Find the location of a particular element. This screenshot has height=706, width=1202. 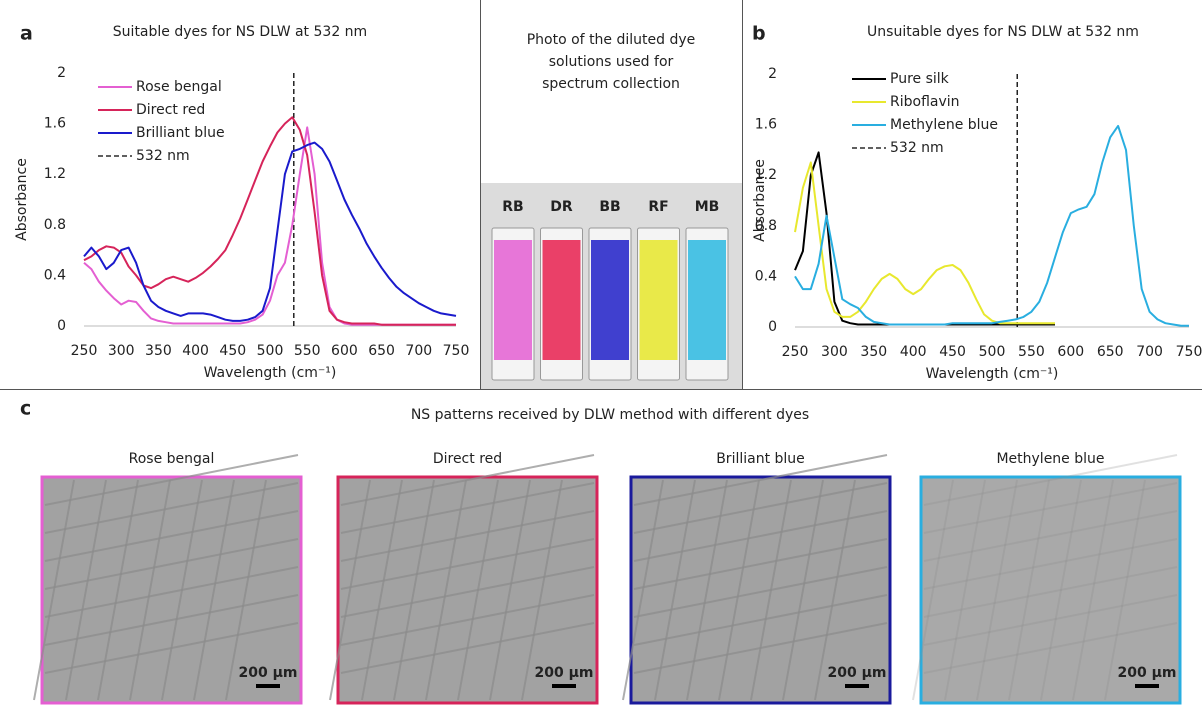

cuvette-label: DR is located at coordinates (561, 207).